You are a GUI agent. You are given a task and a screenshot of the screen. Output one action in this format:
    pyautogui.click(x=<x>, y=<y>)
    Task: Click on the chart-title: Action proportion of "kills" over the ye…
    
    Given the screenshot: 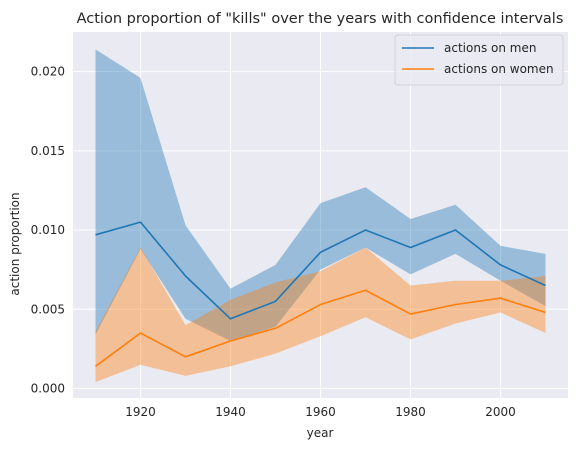 What is the action you would take?
    pyautogui.click(x=320, y=19)
    